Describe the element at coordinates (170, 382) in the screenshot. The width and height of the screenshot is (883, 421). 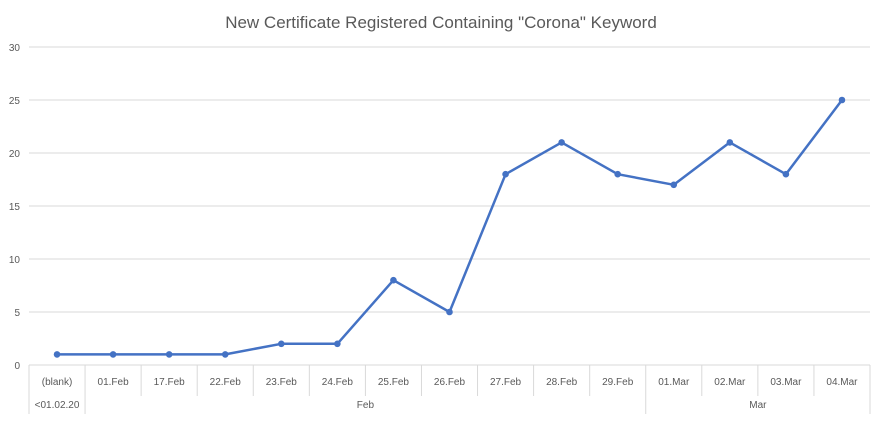
I see `x-tick-label: 17.Feb` at that location.